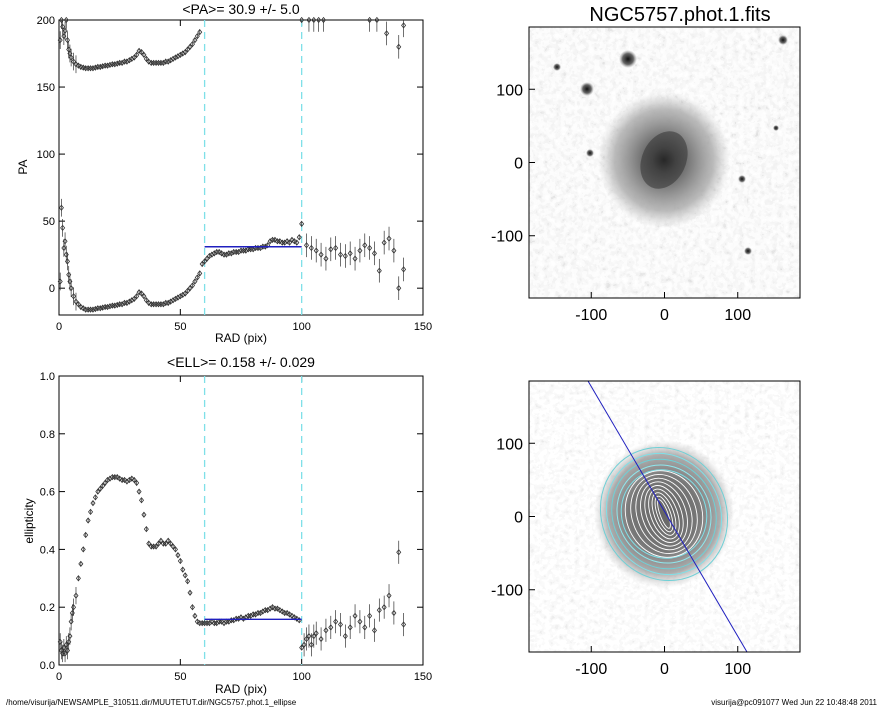 This screenshot has height=708, width=885. Describe the element at coordinates (47, 666) in the screenshot. I see `ell-y-tick-label: 0.0` at that location.